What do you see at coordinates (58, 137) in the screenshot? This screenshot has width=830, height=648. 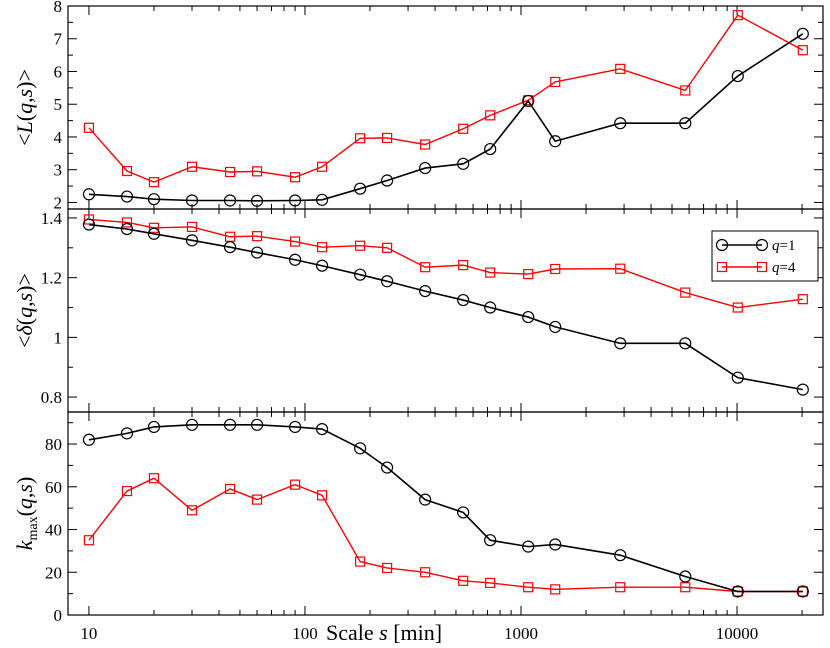 I see `y-tick-label: 4` at bounding box center [58, 137].